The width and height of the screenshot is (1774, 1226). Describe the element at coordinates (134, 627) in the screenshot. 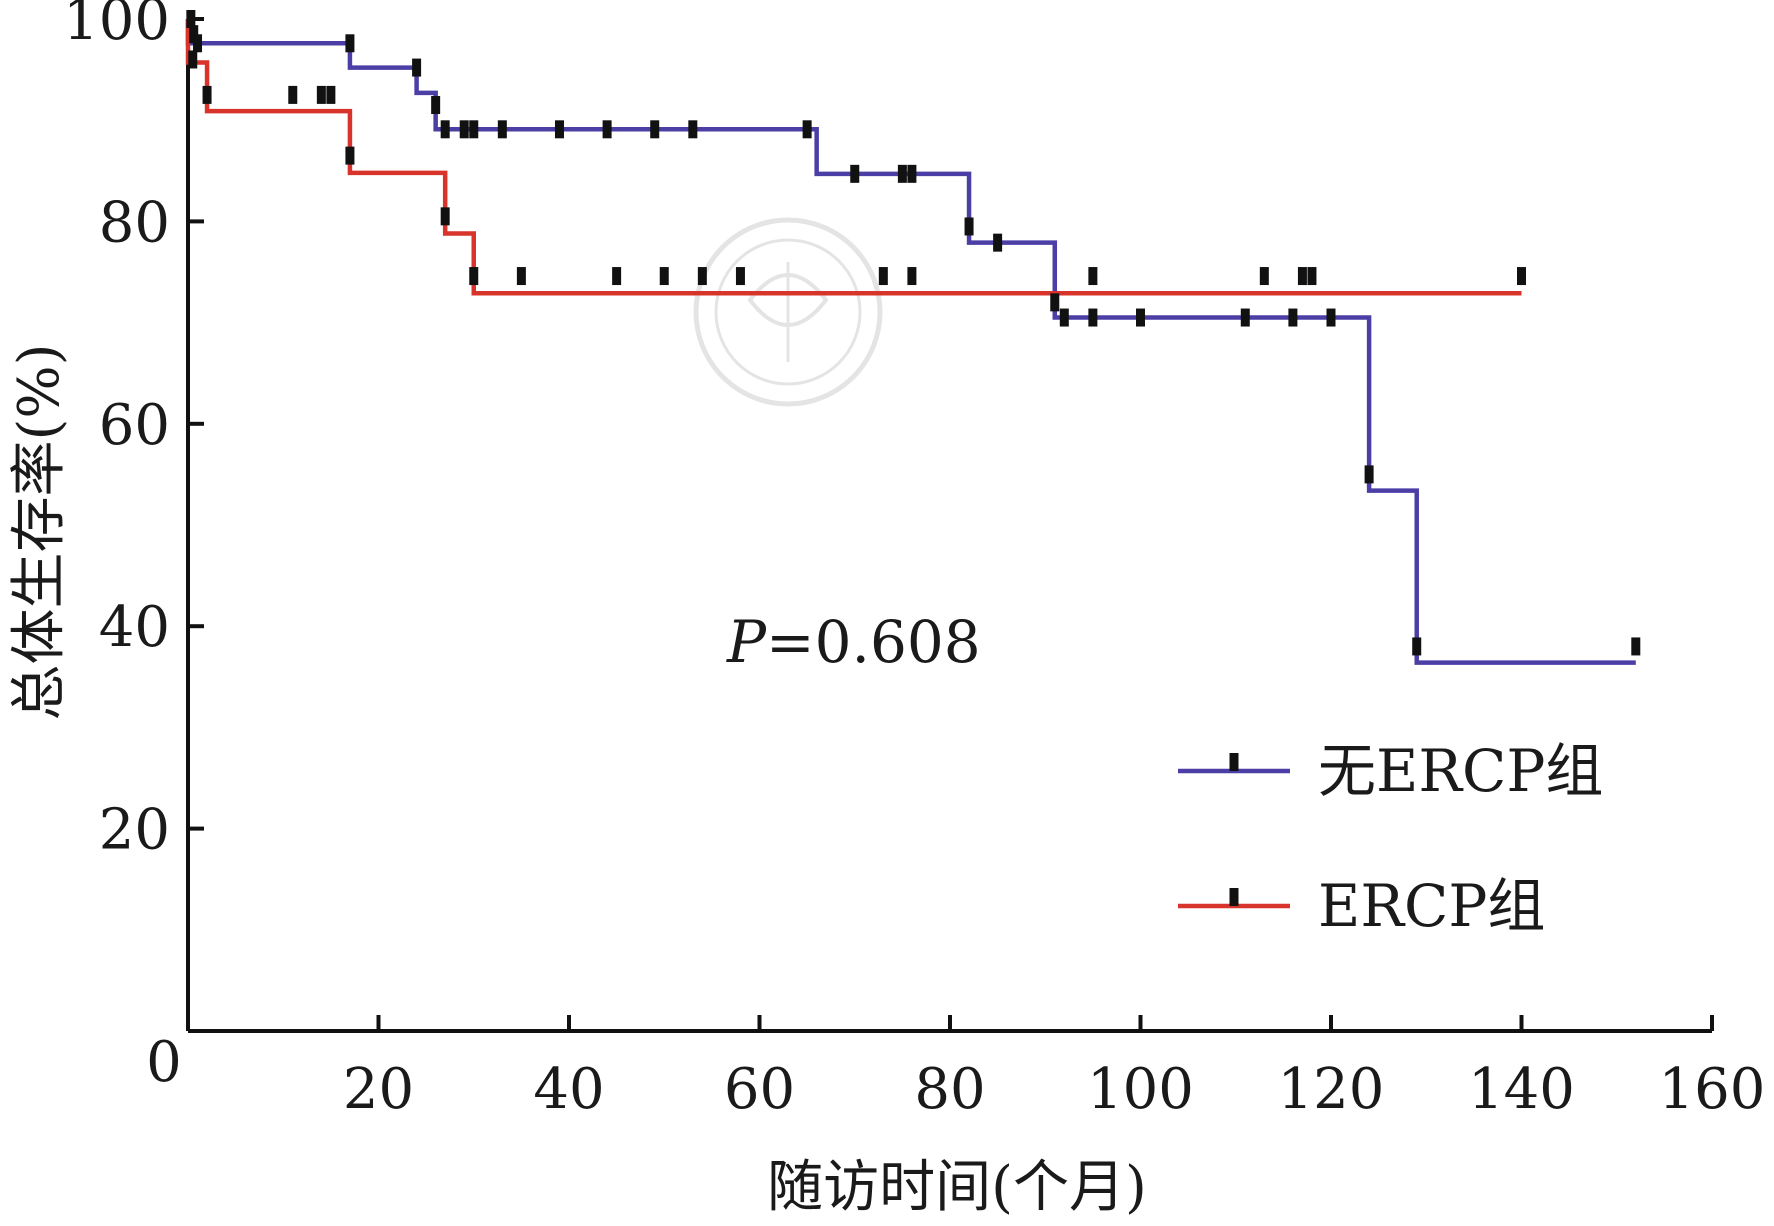

I see `y-tick-label: 40` at that location.